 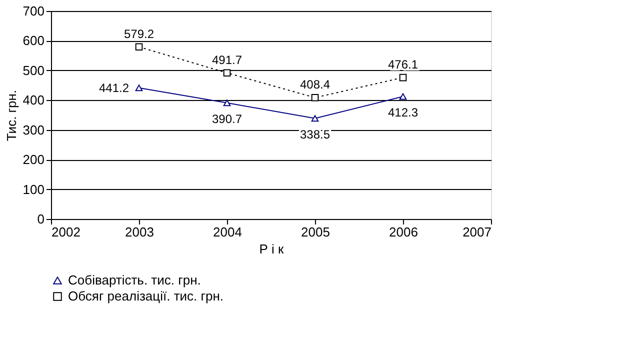 What do you see at coordinates (271, 249) in the screenshot?
I see `x-axis-title: Р і к` at bounding box center [271, 249].